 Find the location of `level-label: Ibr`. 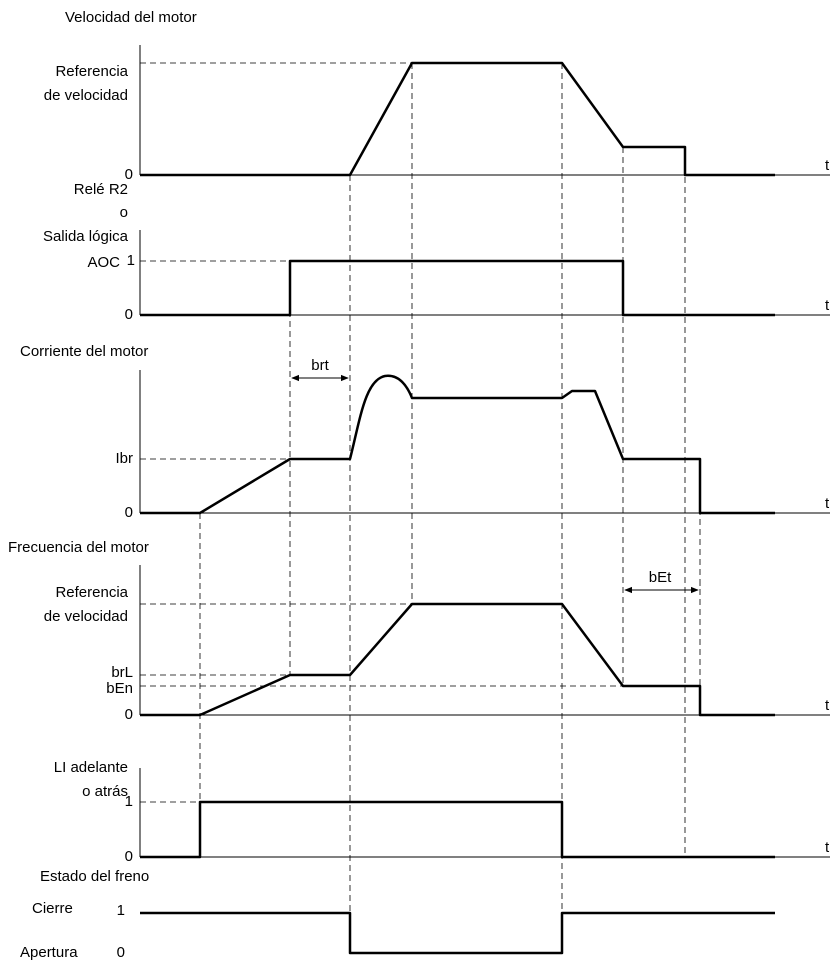

level-label: Ibr is located at coordinates (124, 458).